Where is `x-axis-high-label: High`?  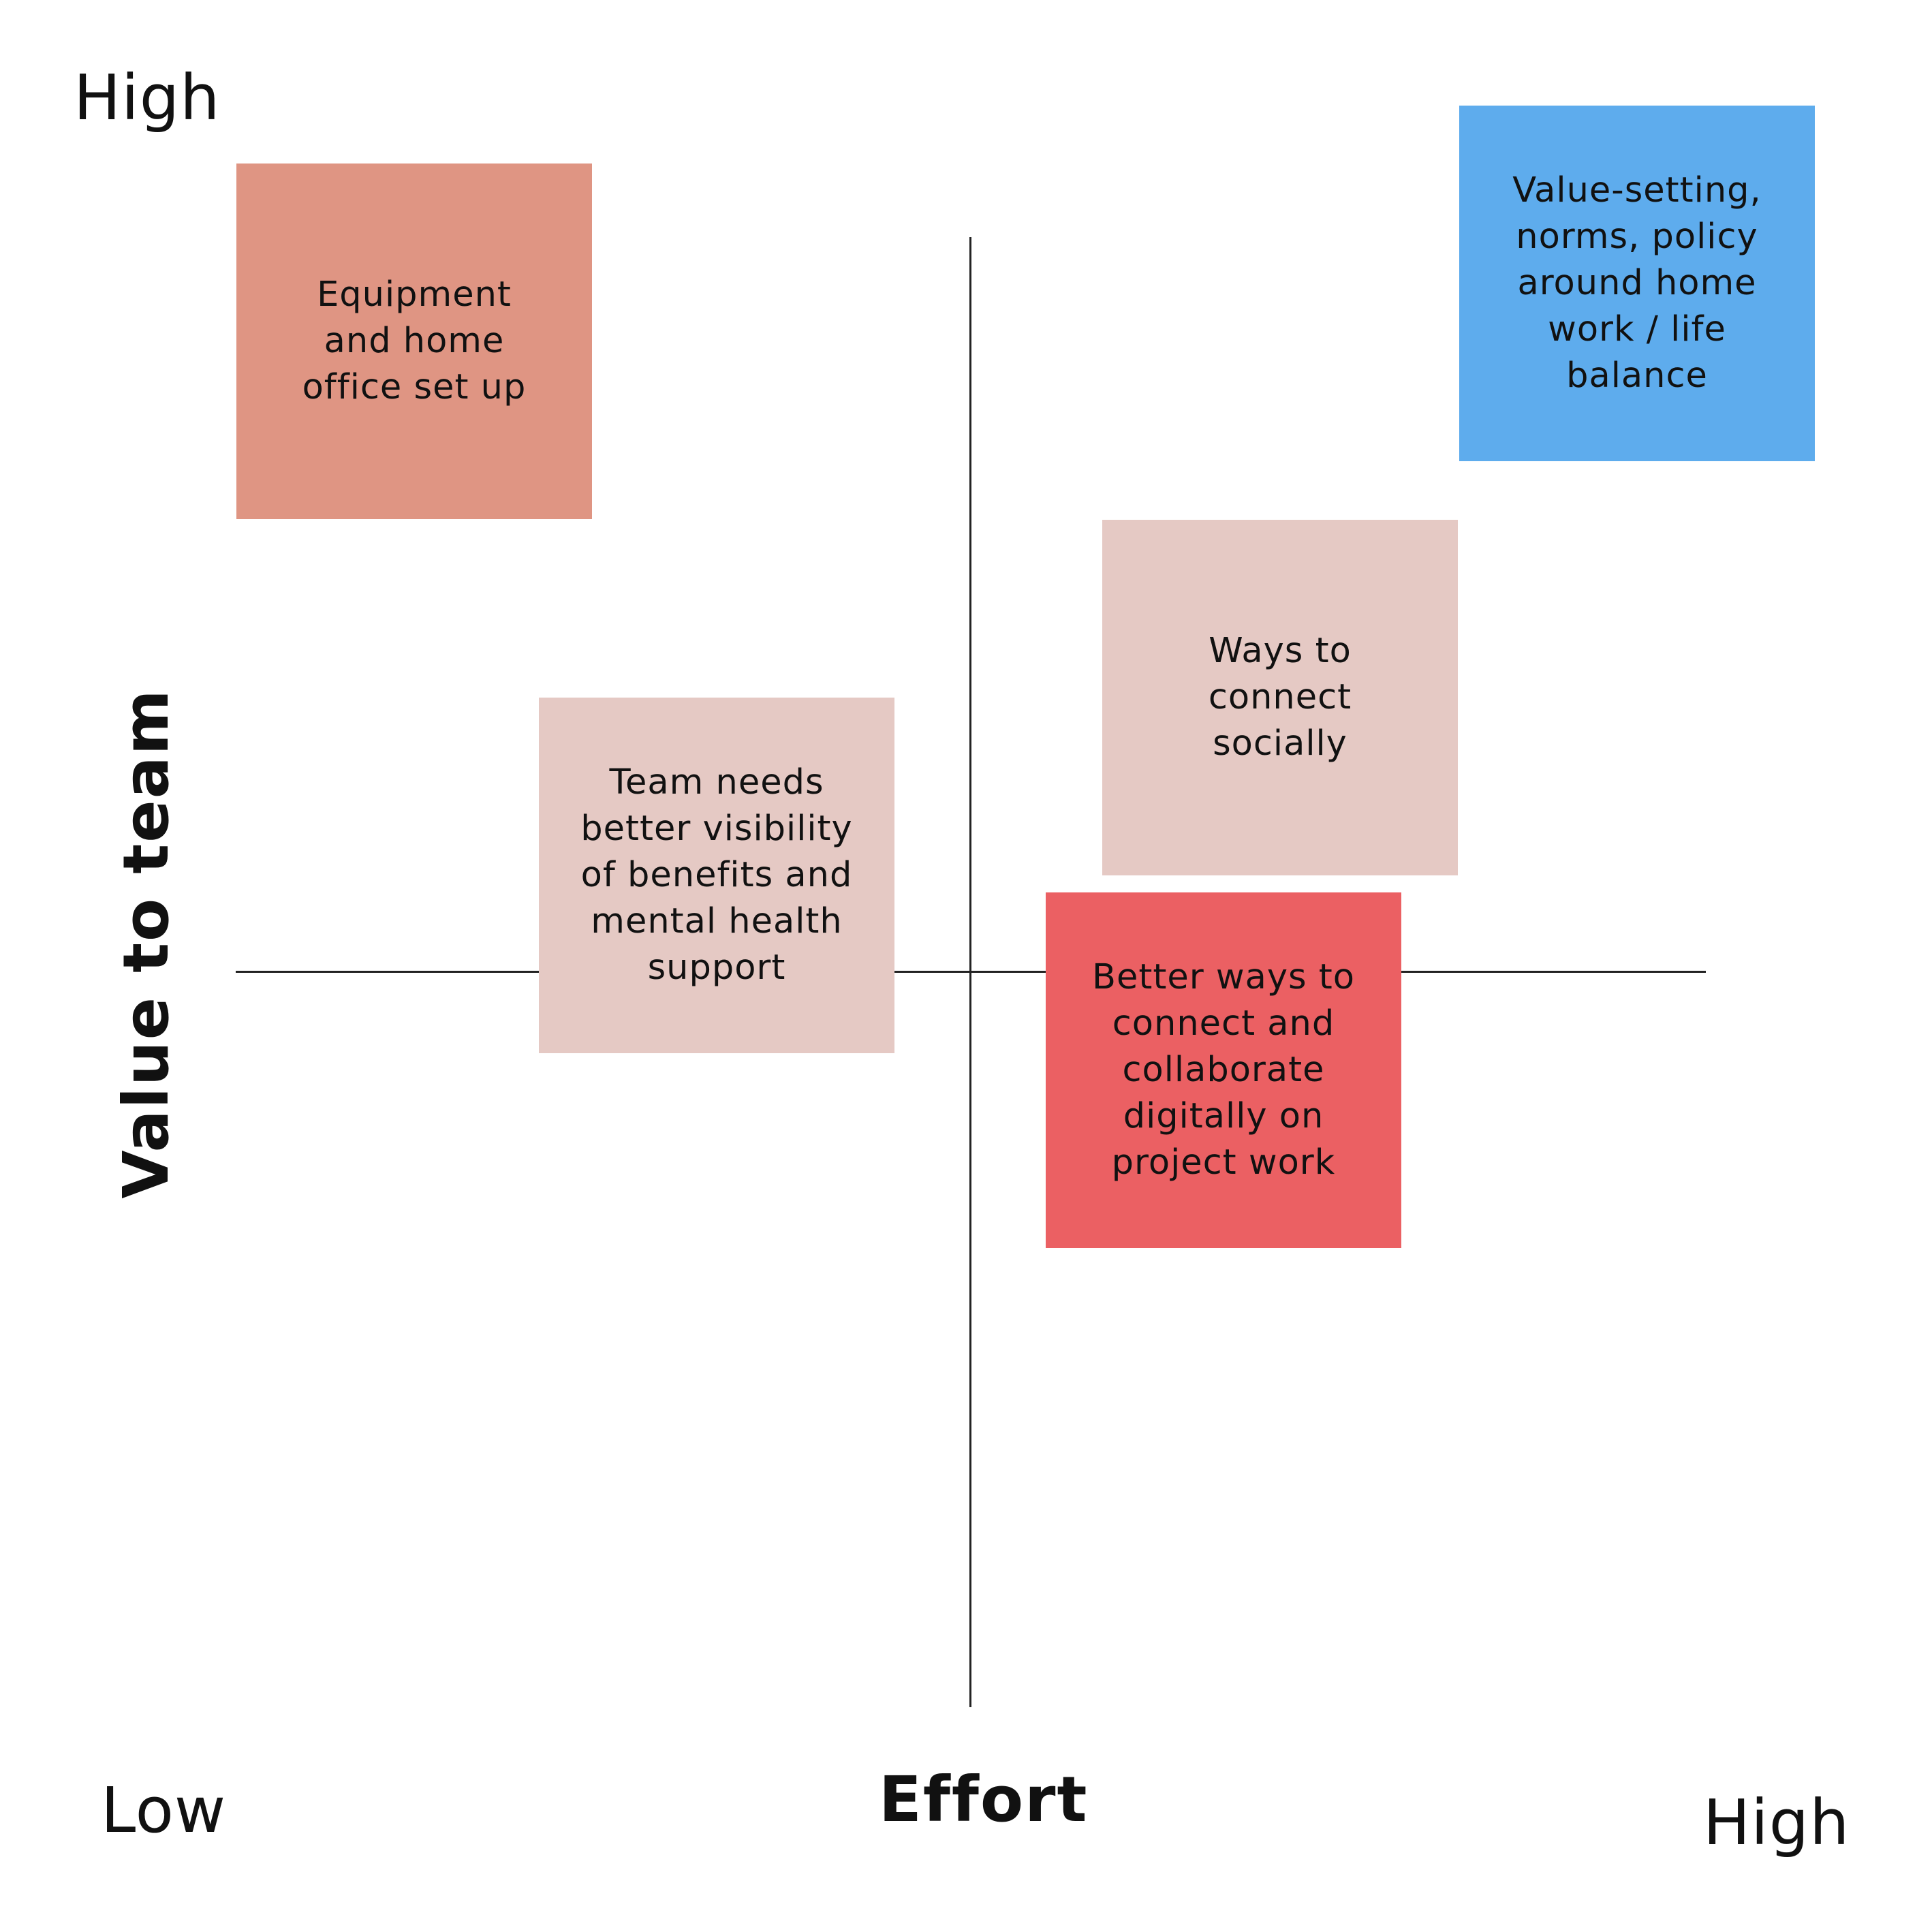 x-axis-high-label: High is located at coordinates (1777, 1822).